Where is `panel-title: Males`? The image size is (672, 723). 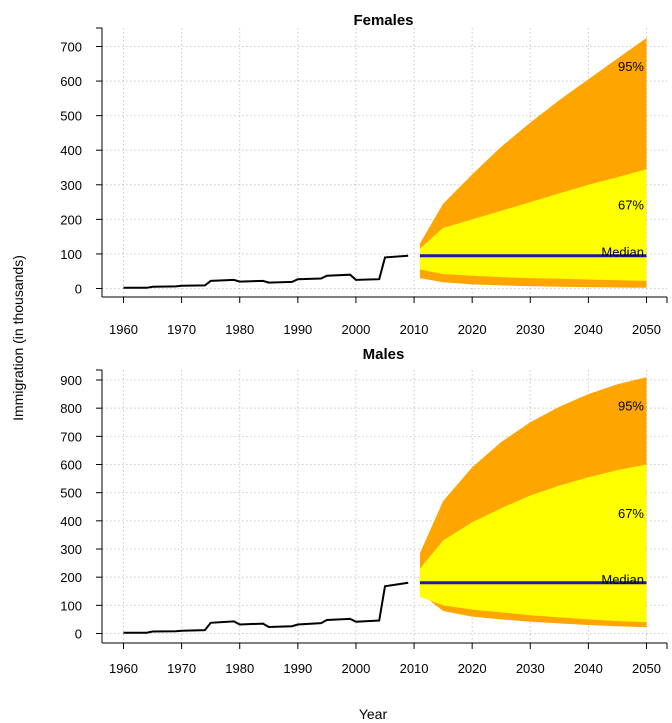 panel-title: Males is located at coordinates (384, 354).